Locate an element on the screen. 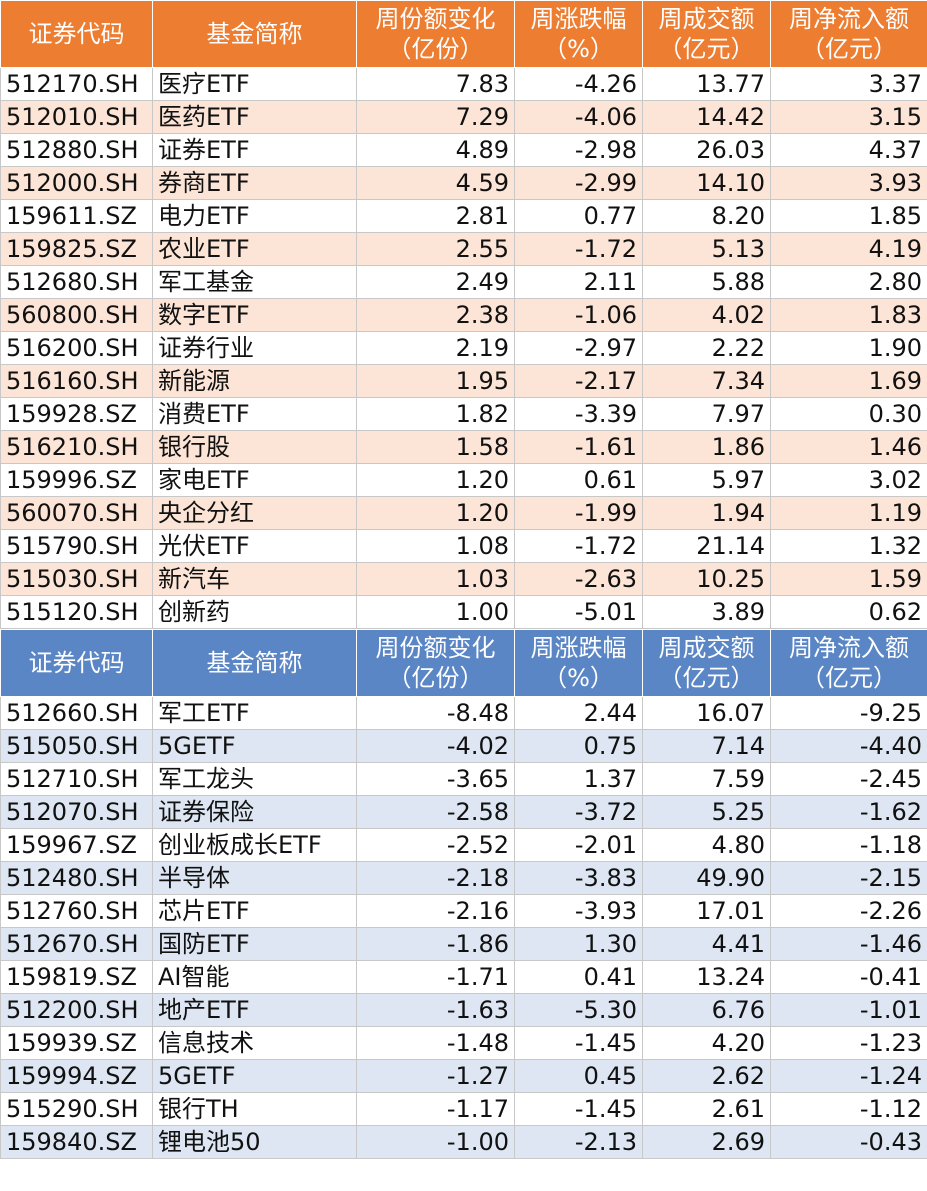 This screenshot has height=1191, width=927. cell-name: 地产ETF is located at coordinates (254, 1010).